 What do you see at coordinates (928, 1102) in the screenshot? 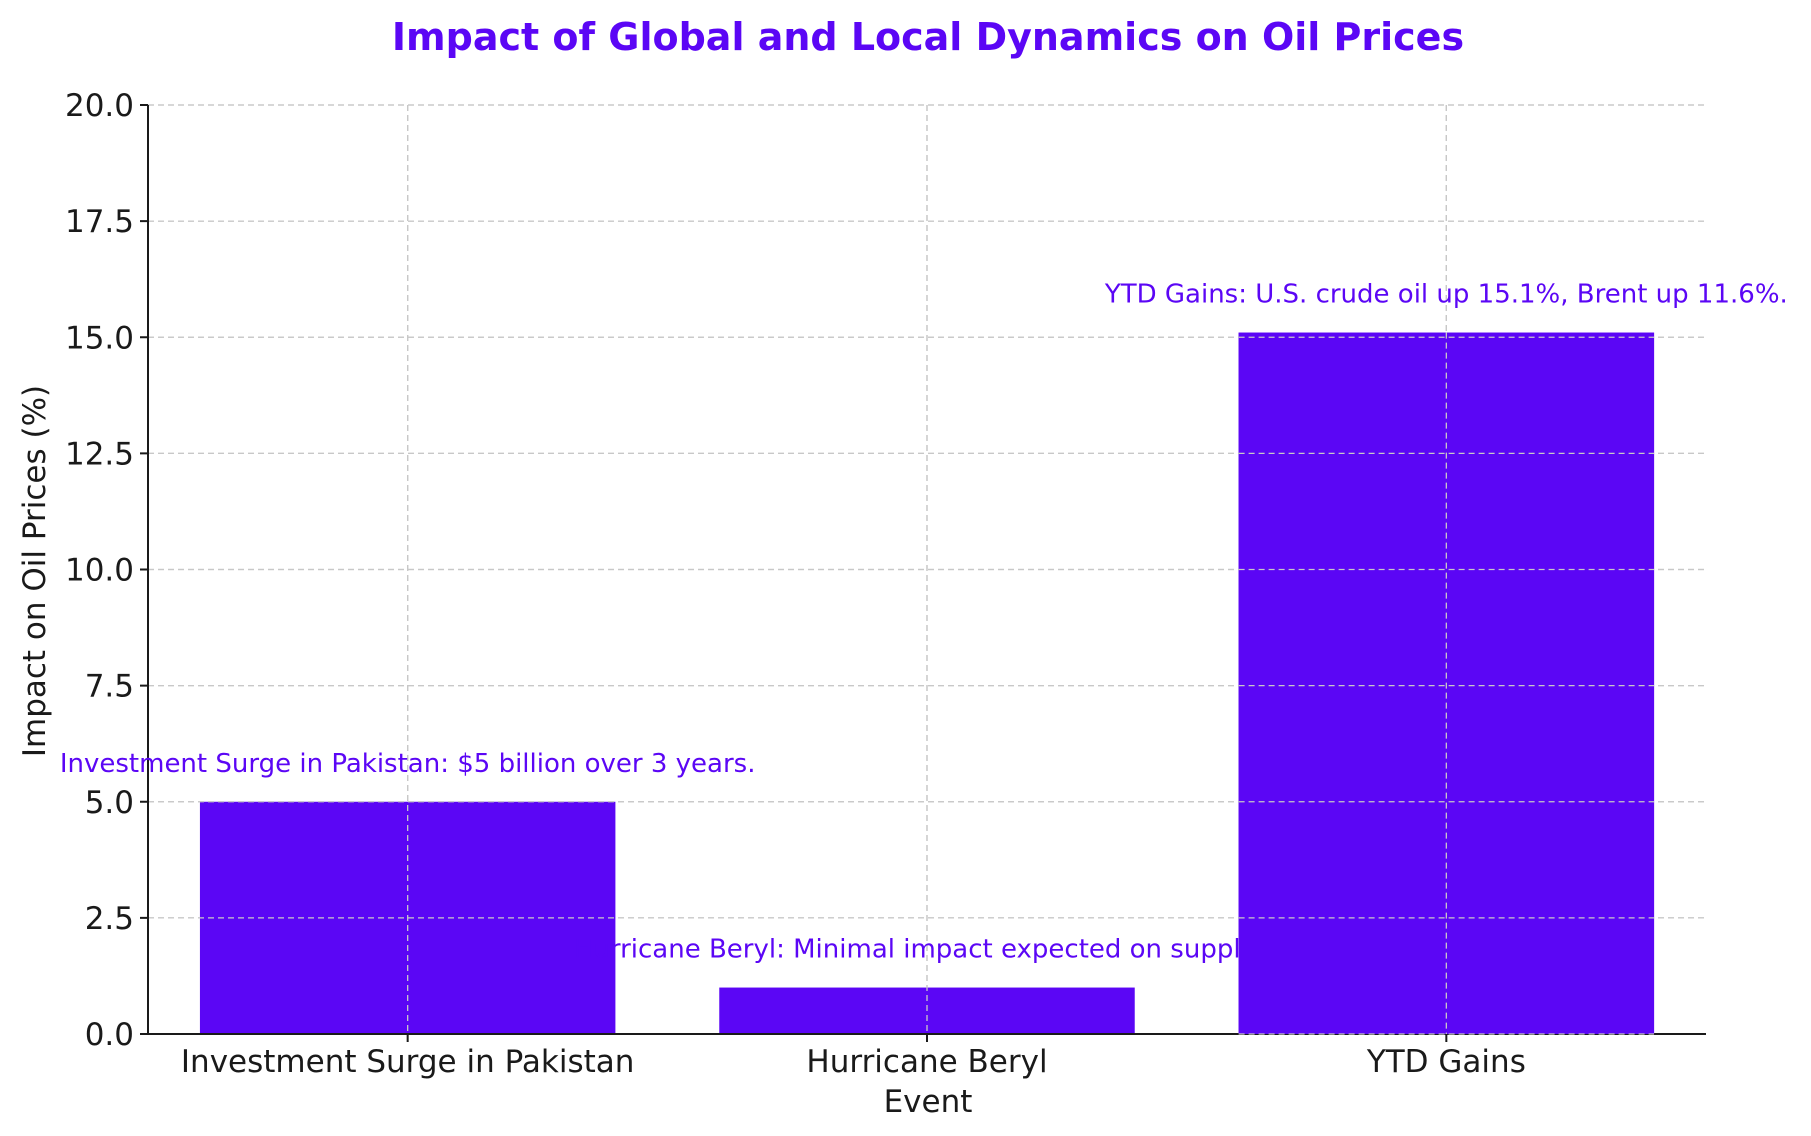
I see `x-axis-title: Event` at bounding box center [928, 1102].